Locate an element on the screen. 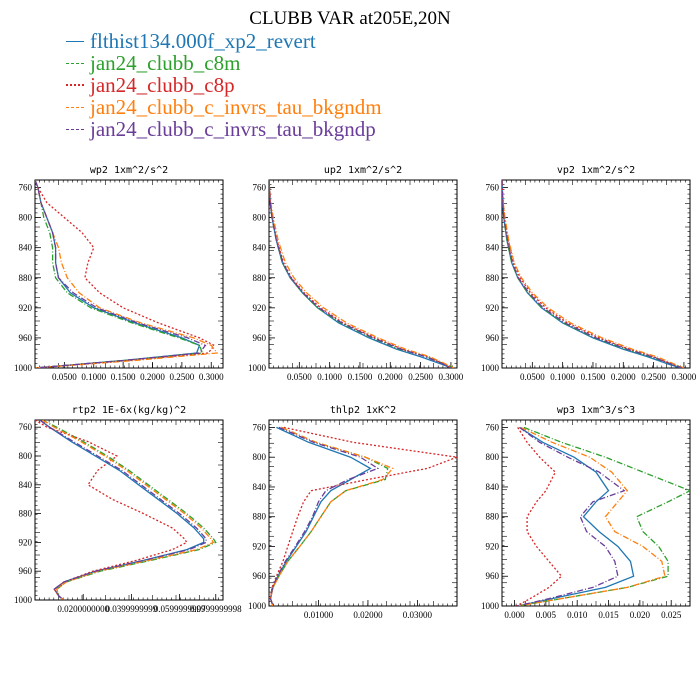 The width and height of the screenshot is (700, 700). panel-title: wp2 1xm^2/s^2 is located at coordinates (129, 170).